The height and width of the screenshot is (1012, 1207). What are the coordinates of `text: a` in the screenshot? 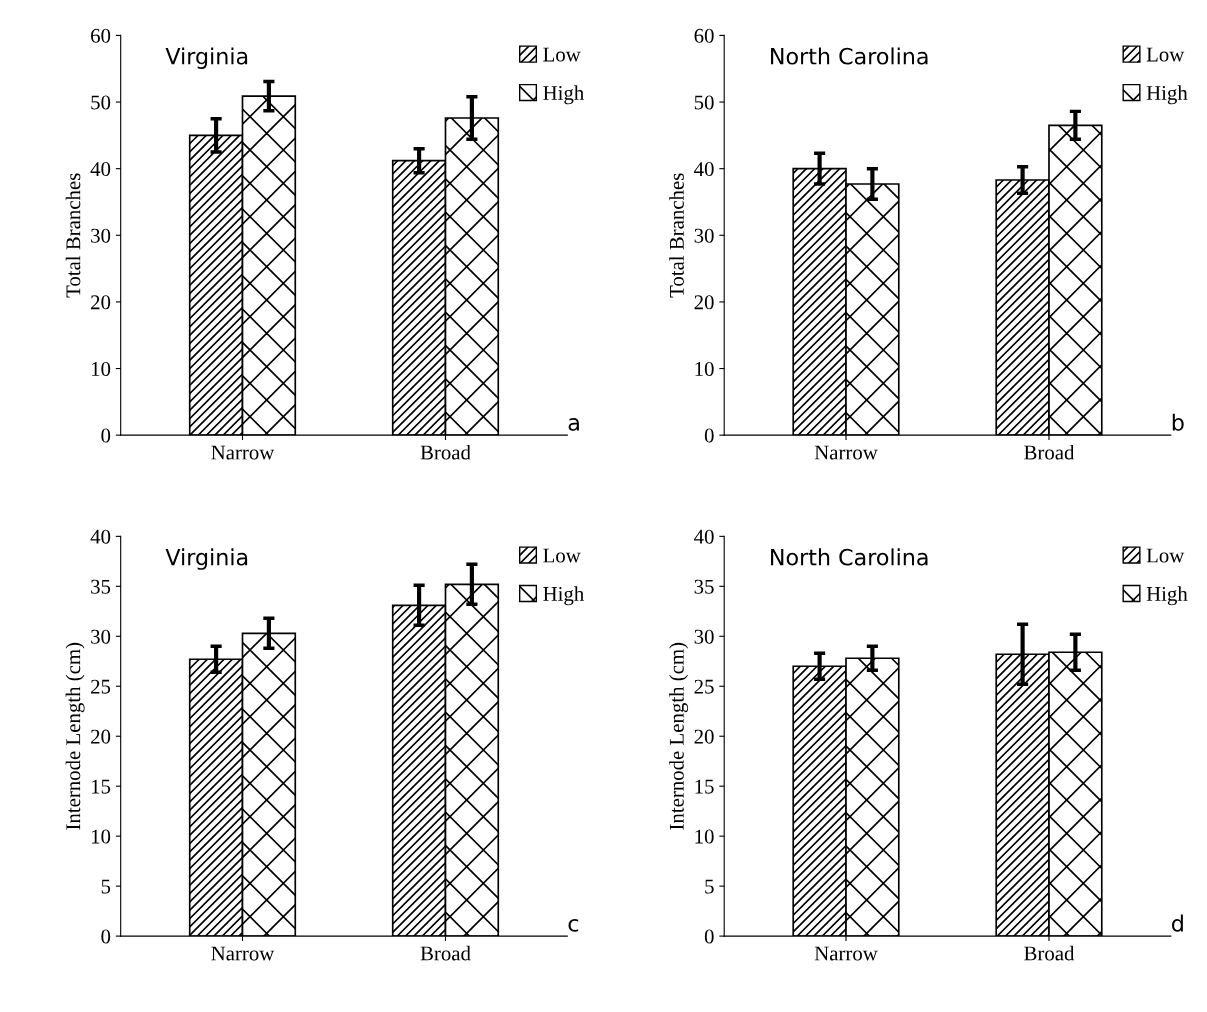 It's located at (573, 424).